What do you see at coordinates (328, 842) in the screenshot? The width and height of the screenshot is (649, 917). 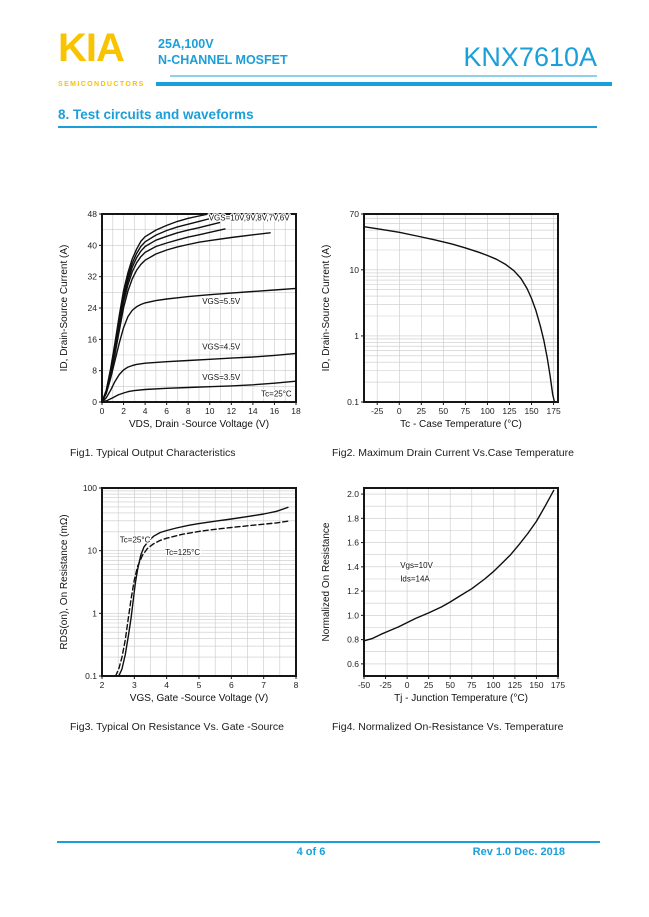 I see `footer-rule` at bounding box center [328, 842].